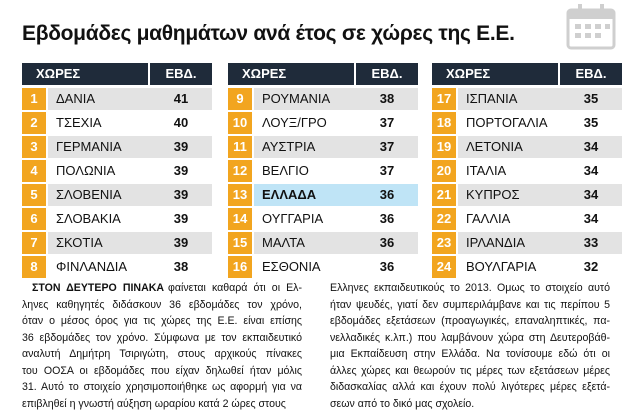 The height and width of the screenshot is (420, 630). I want to click on country: ΚΥΠΡΟΣ, so click(493, 194).